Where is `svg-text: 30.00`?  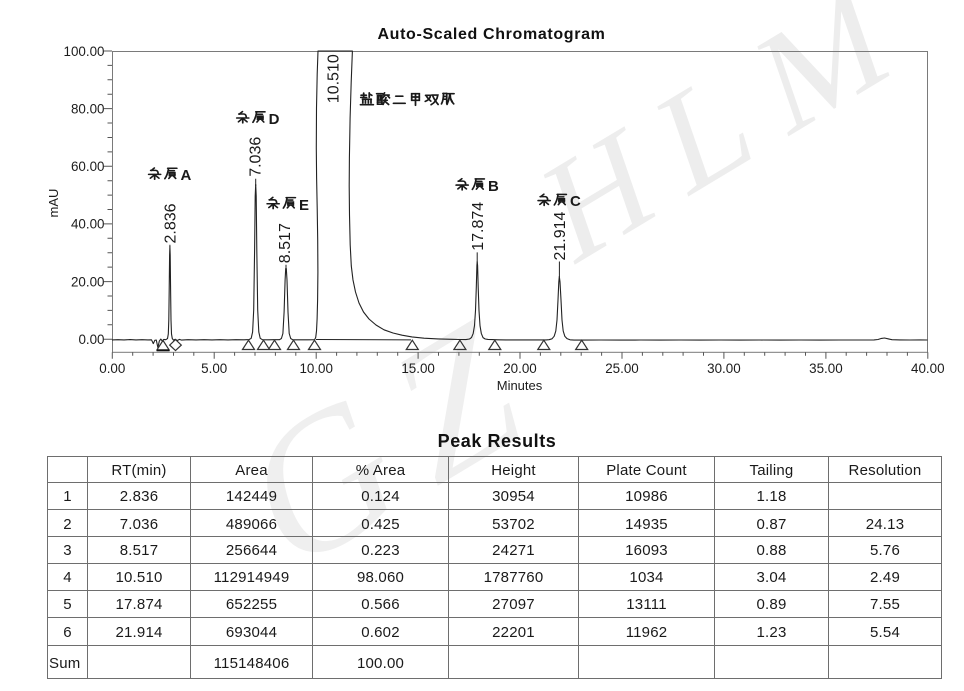 svg-text: 30.00 is located at coordinates (724, 368).